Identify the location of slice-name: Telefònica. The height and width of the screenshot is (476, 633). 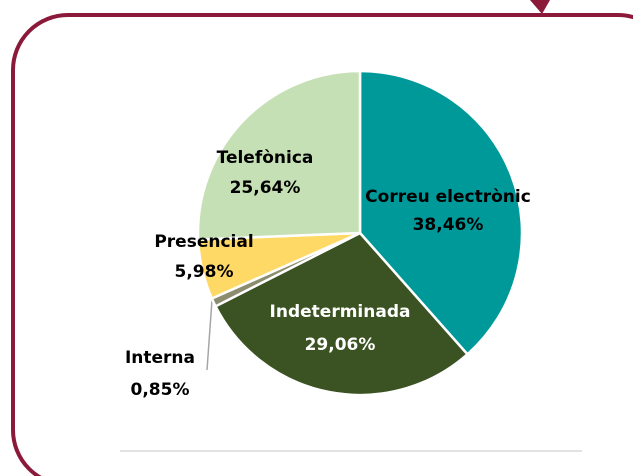
(265, 158).